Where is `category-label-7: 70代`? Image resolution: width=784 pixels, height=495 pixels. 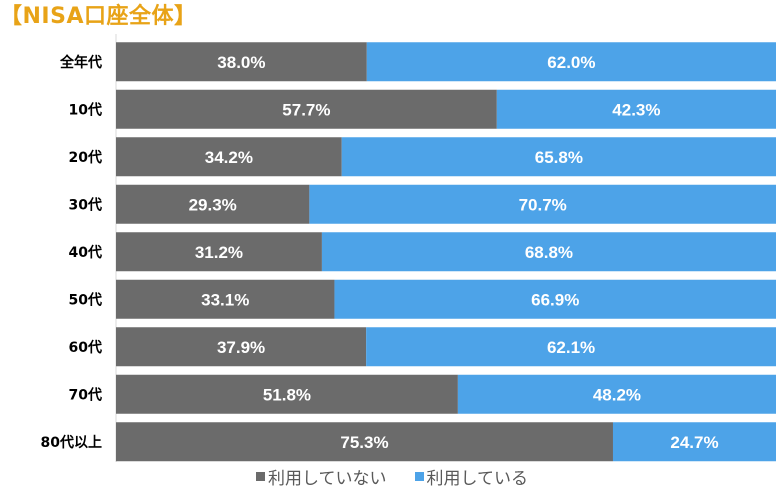 category-label-7: 70代 is located at coordinates (85, 394).